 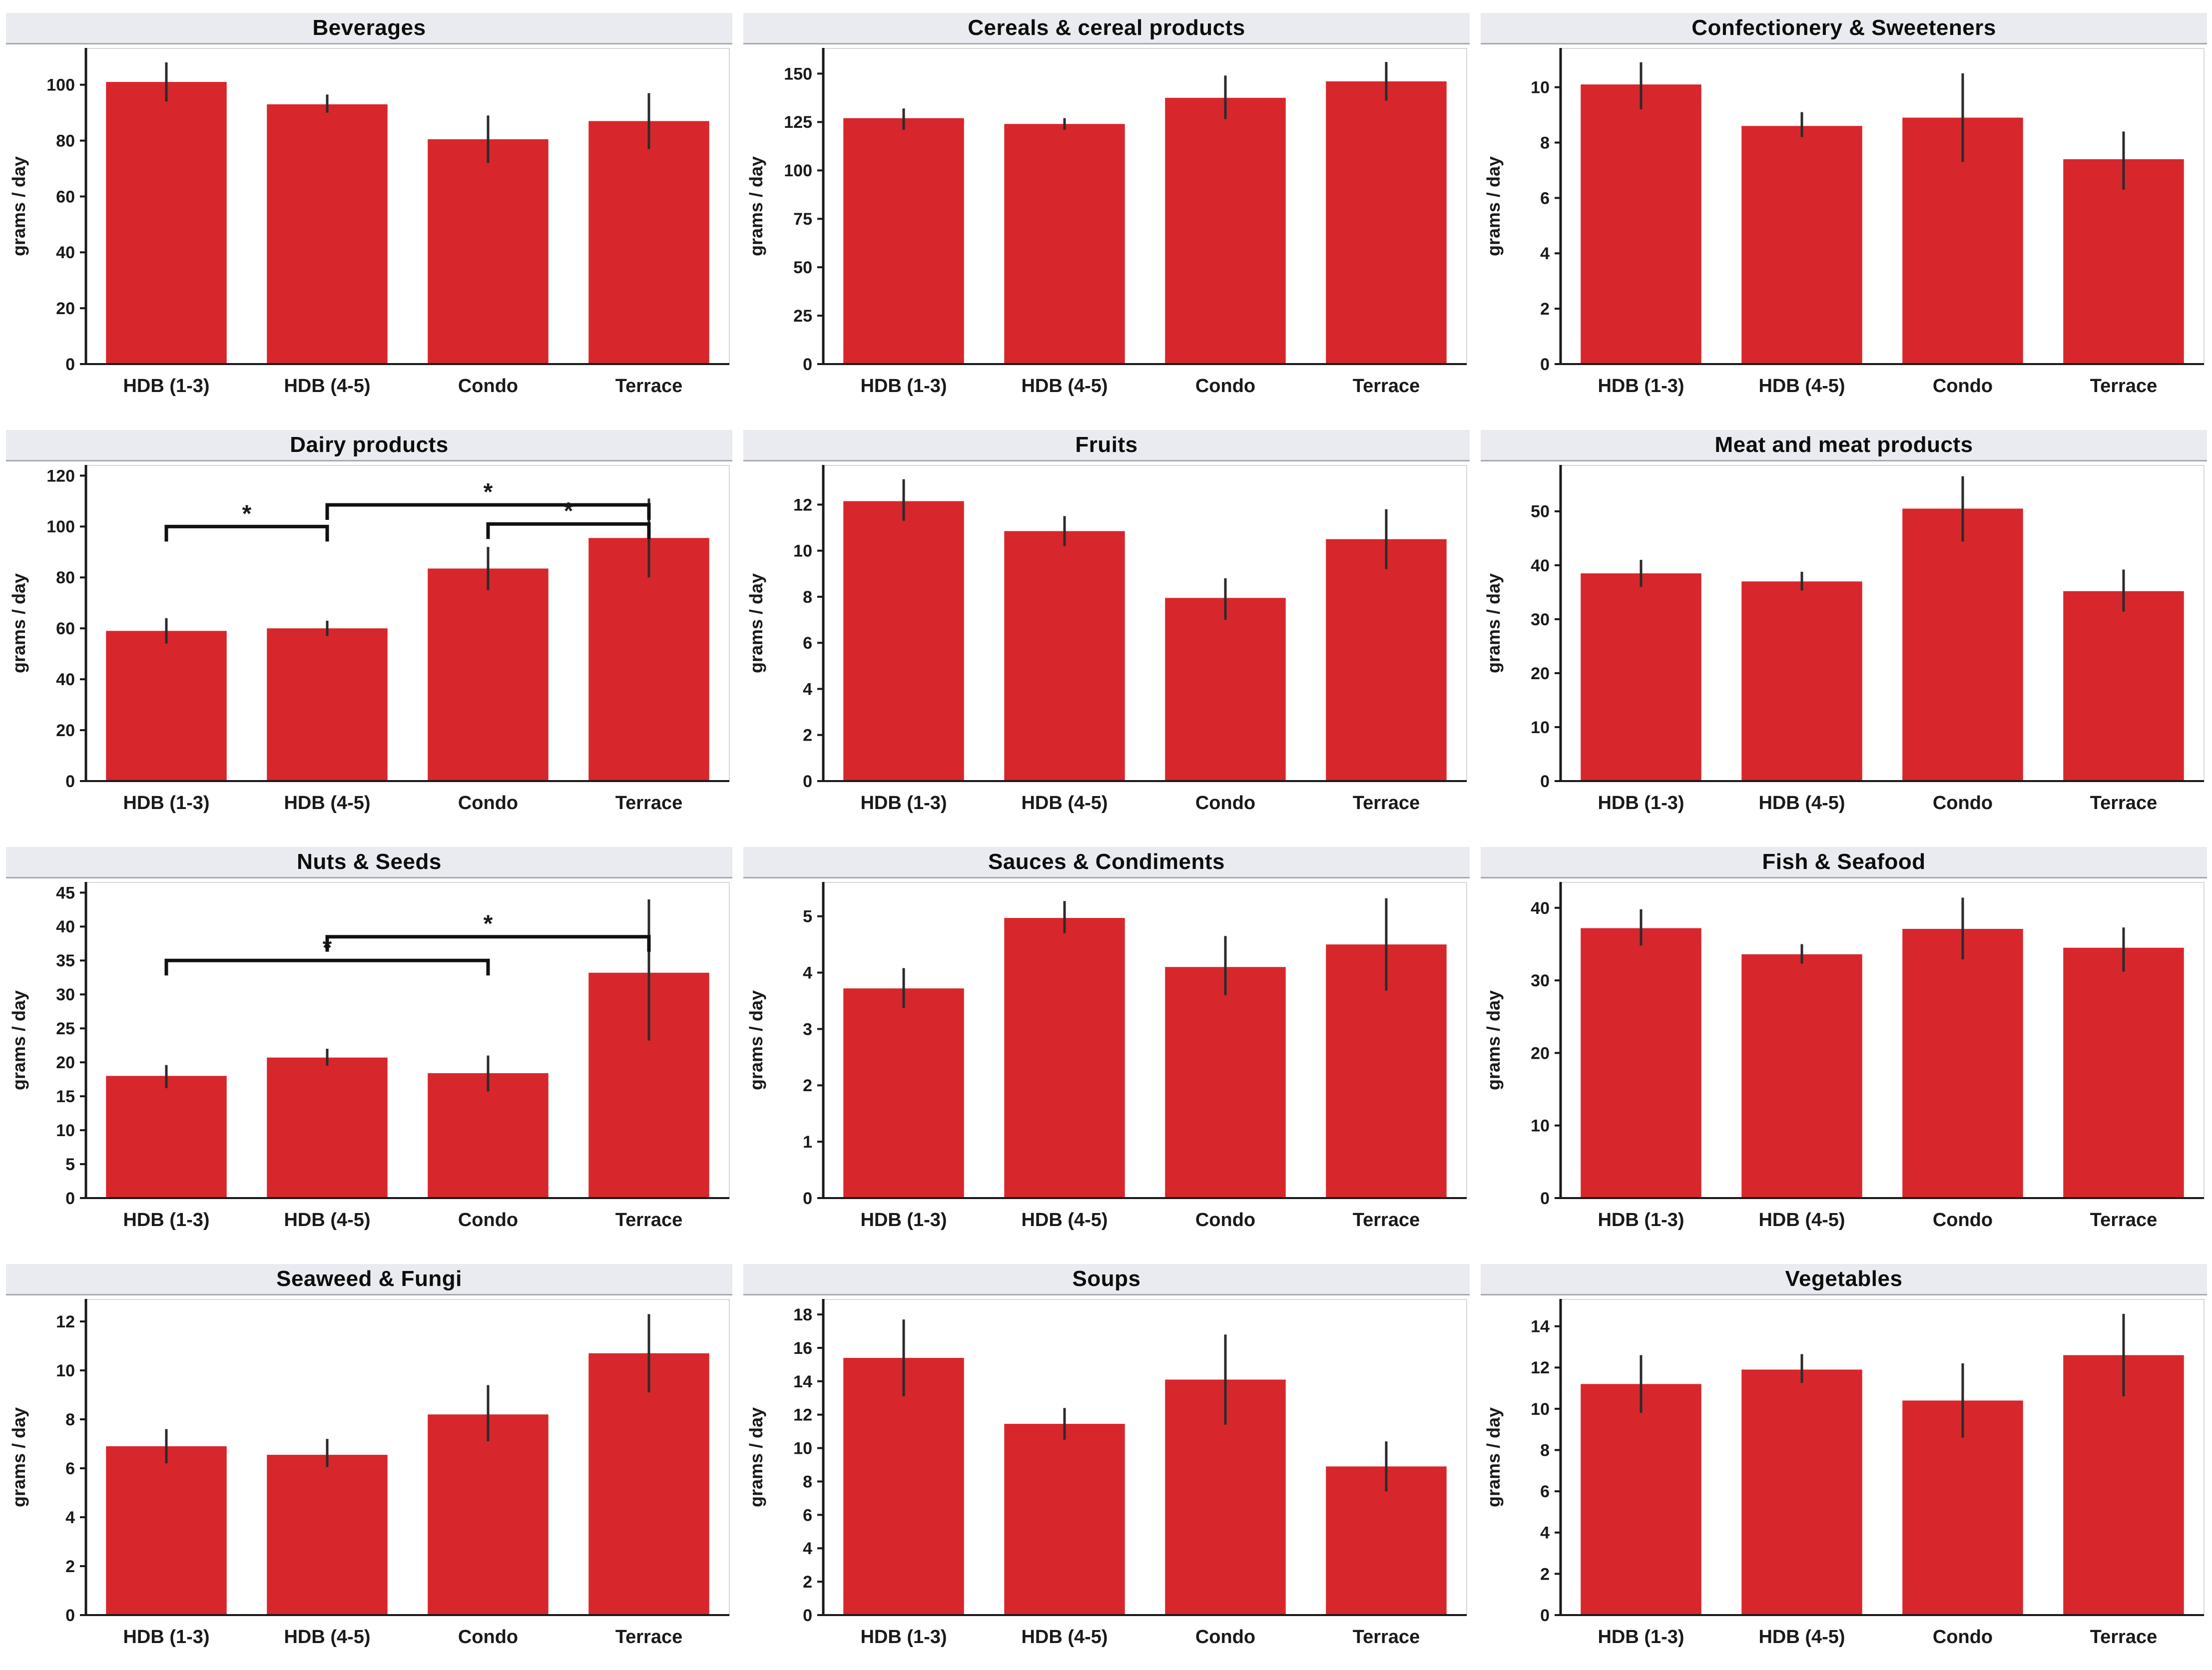 What do you see at coordinates (1545, 1533) in the screenshot?
I see `y-tick-label: 4` at bounding box center [1545, 1533].